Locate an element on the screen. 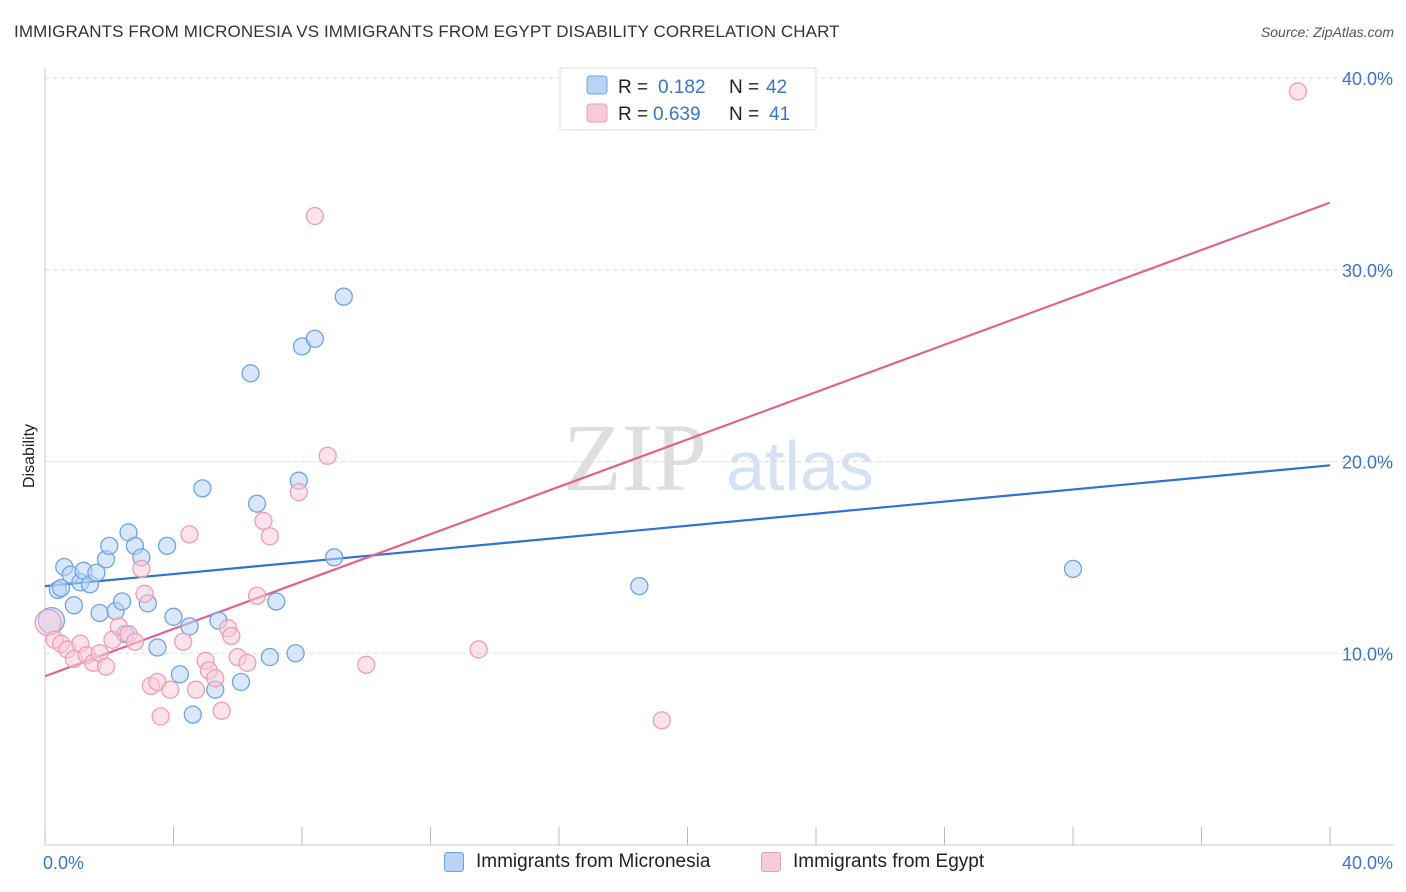 The width and height of the screenshot is (1406, 892). y-tick-label-2: 30.0% is located at coordinates (1367, 271).